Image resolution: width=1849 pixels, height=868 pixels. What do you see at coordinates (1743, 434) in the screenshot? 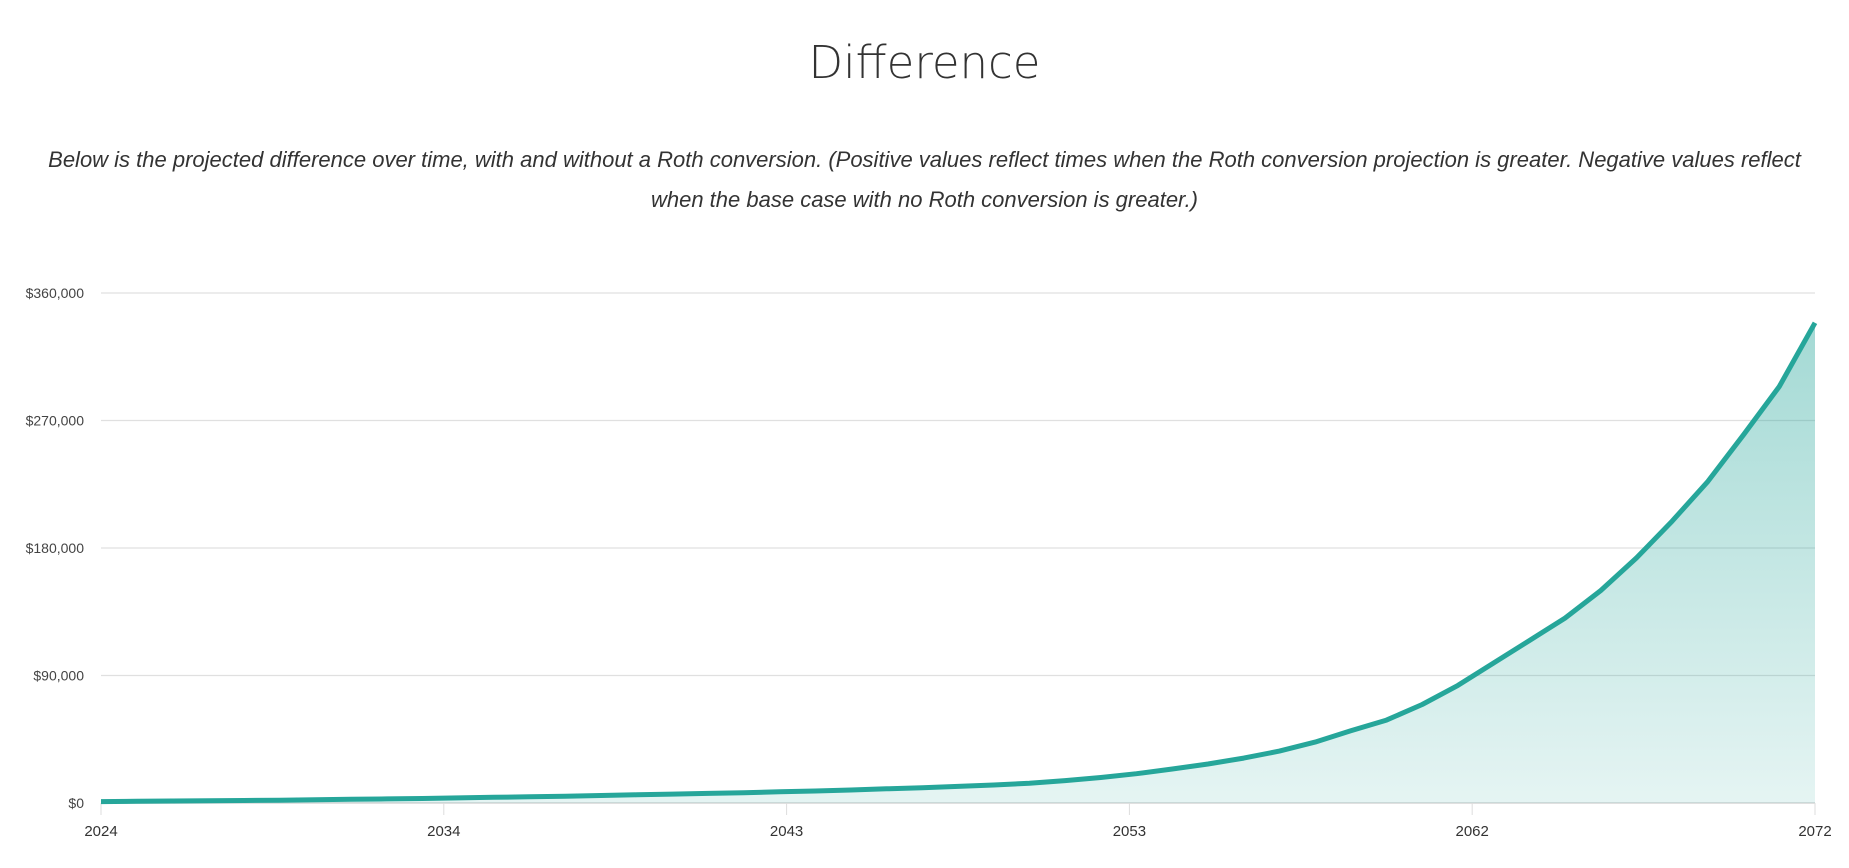
I see `data-point-2070` at bounding box center [1743, 434].